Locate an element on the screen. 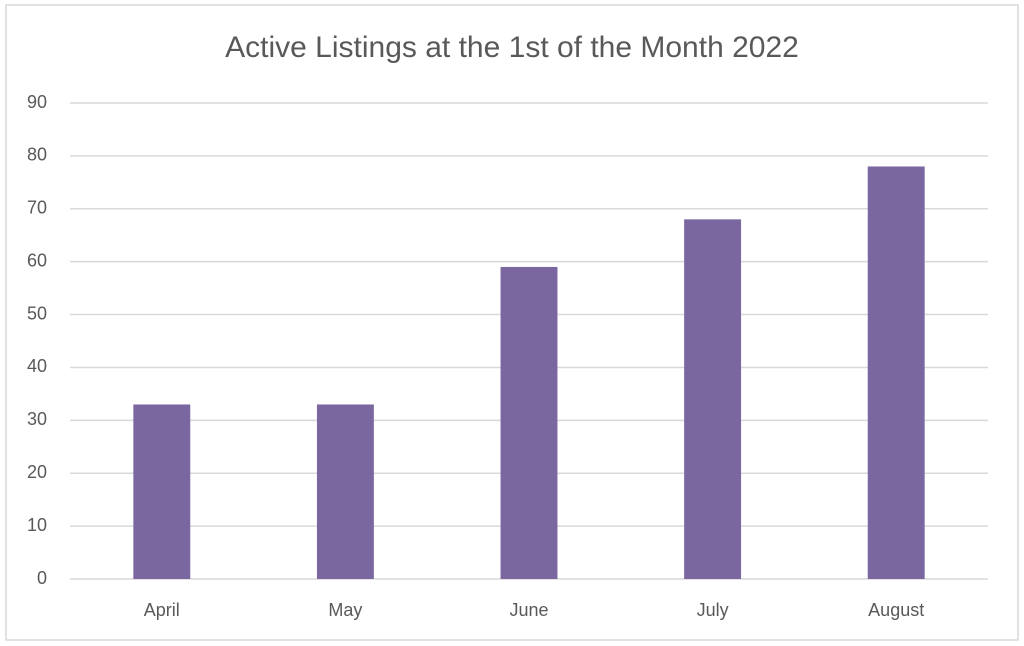 The image size is (1024, 646). y-tick-label: 0 is located at coordinates (42, 578).